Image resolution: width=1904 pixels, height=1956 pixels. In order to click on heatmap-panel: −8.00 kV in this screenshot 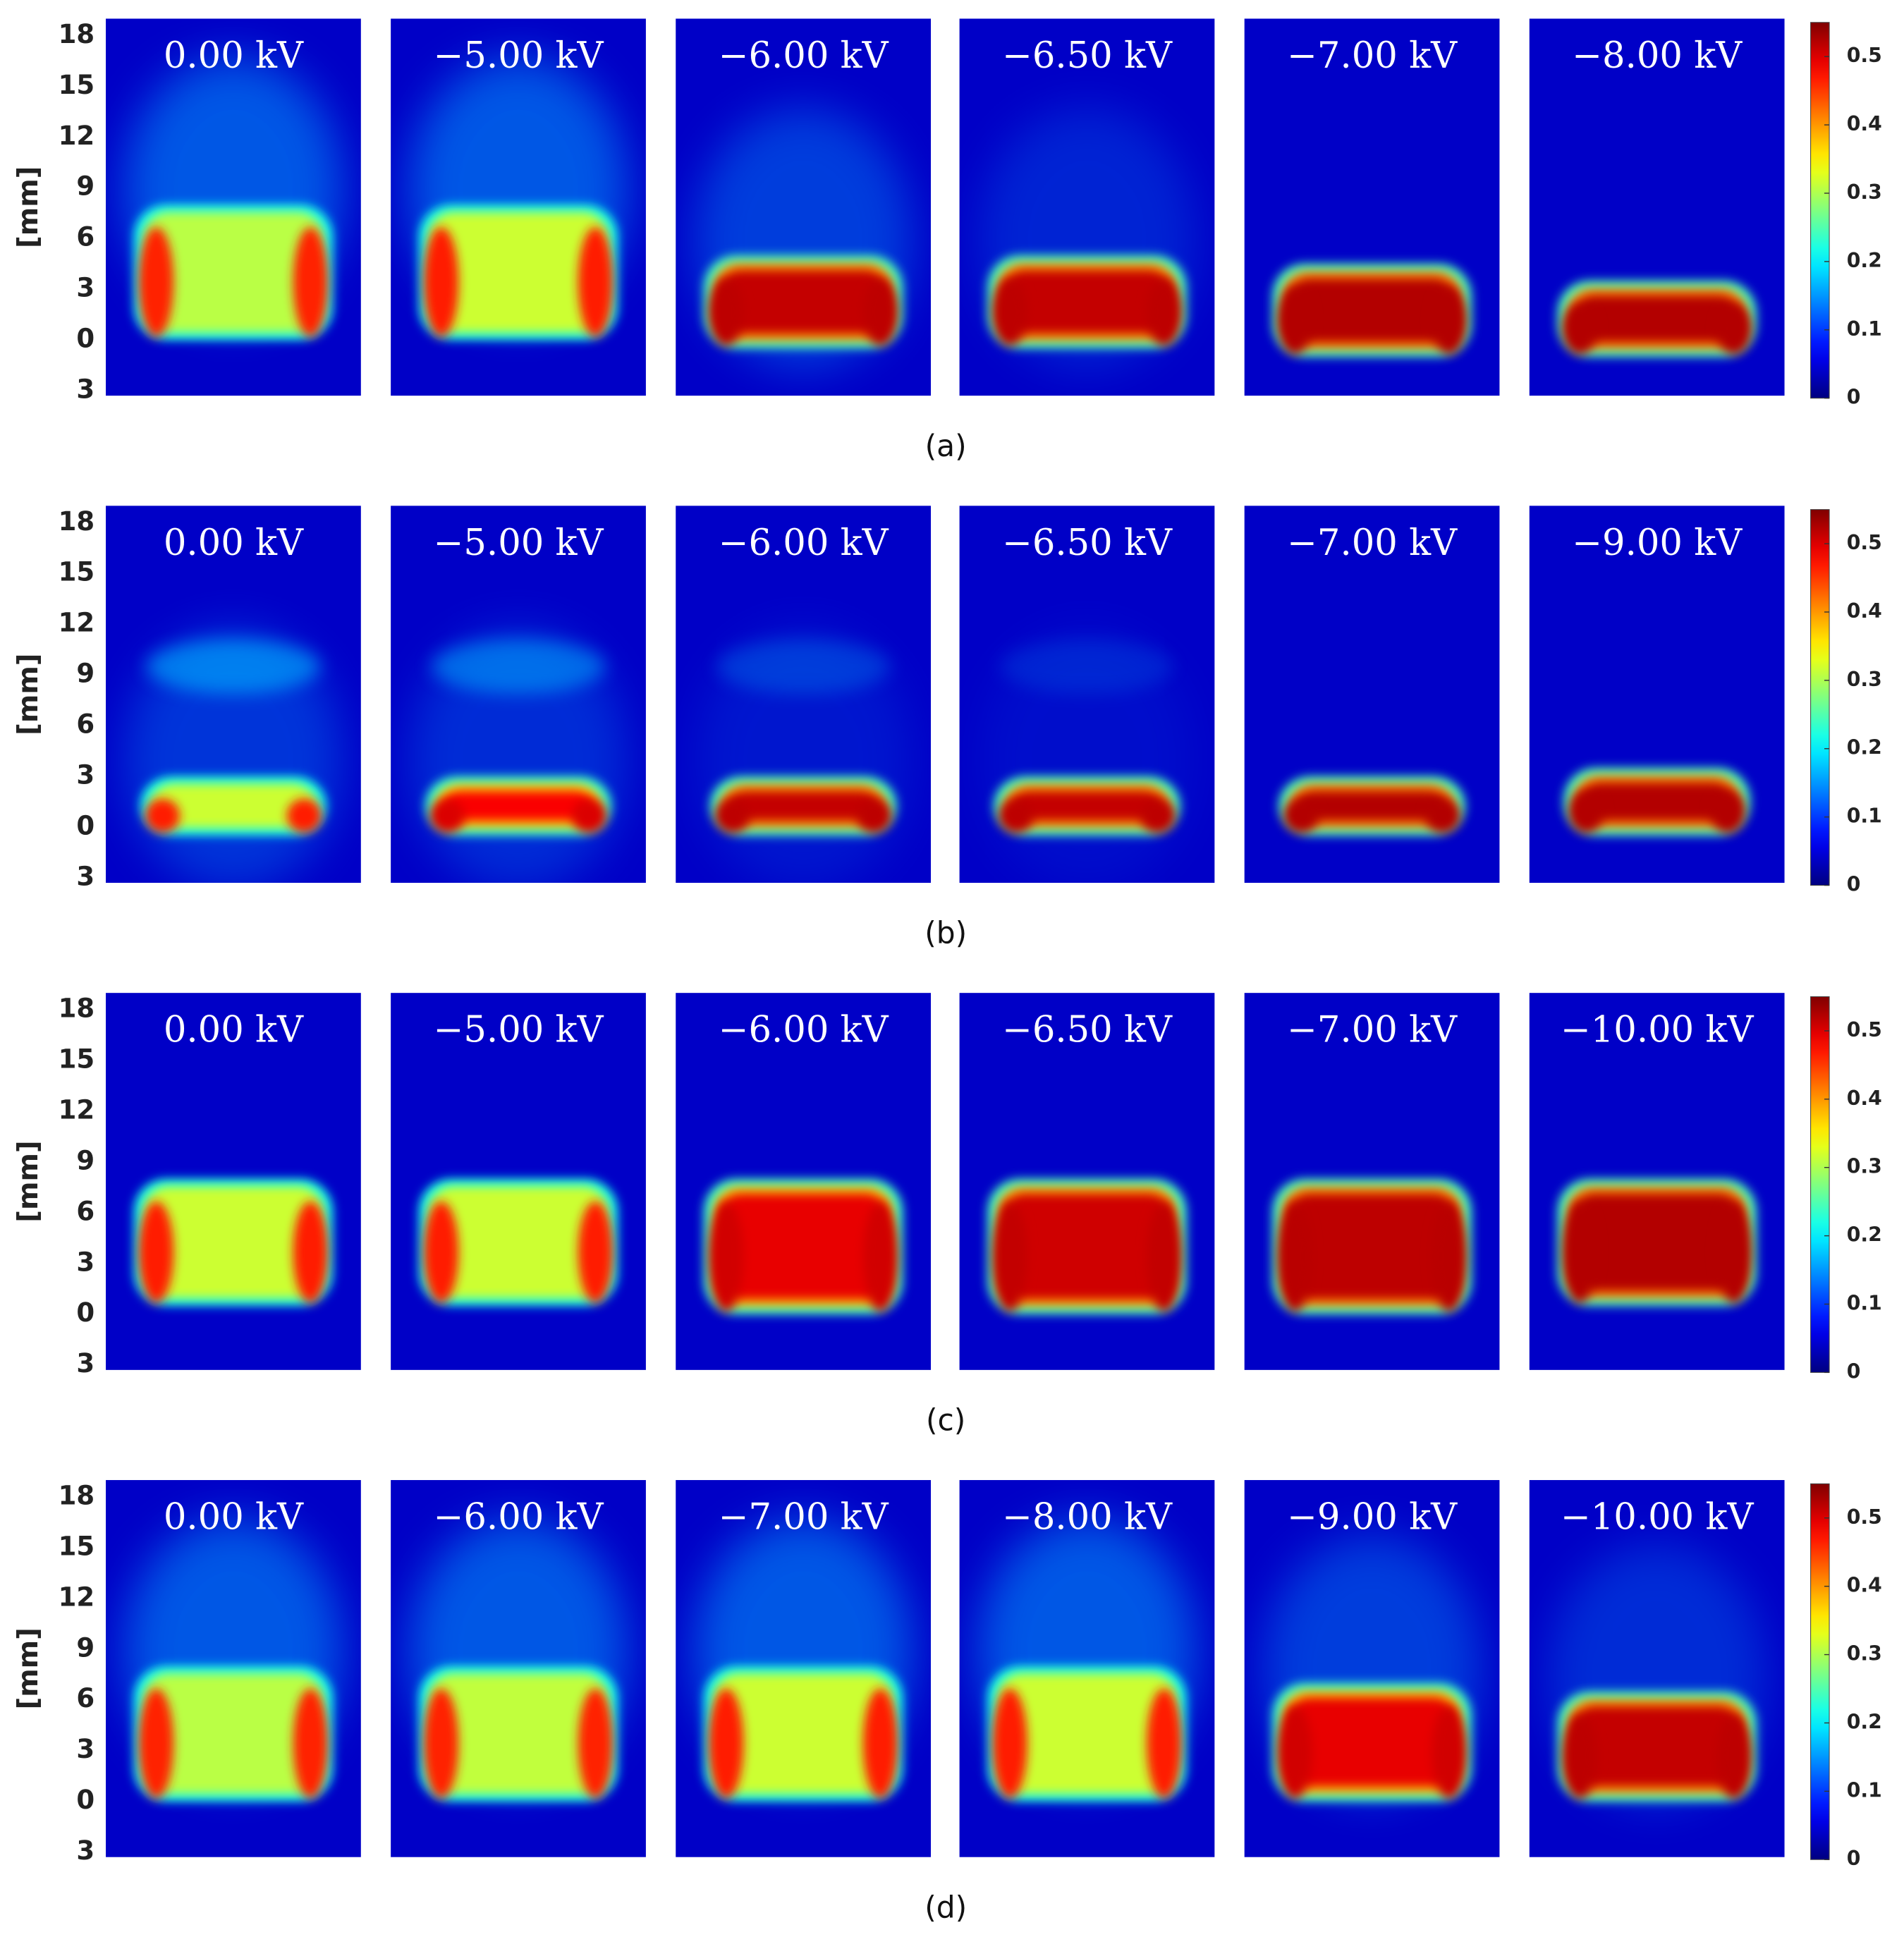, I will do `click(1657, 207)`.